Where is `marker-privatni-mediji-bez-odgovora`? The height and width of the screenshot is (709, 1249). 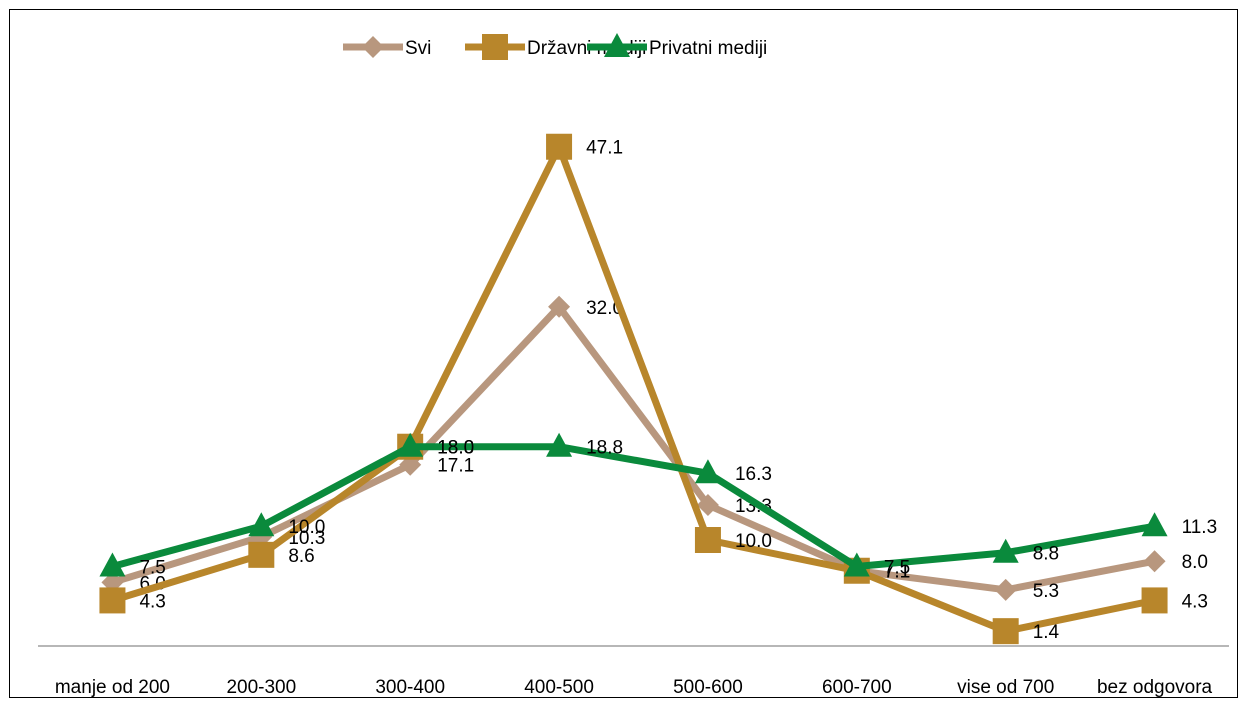
marker-privatni-mediji-bez-odgovora is located at coordinates (1154, 524).